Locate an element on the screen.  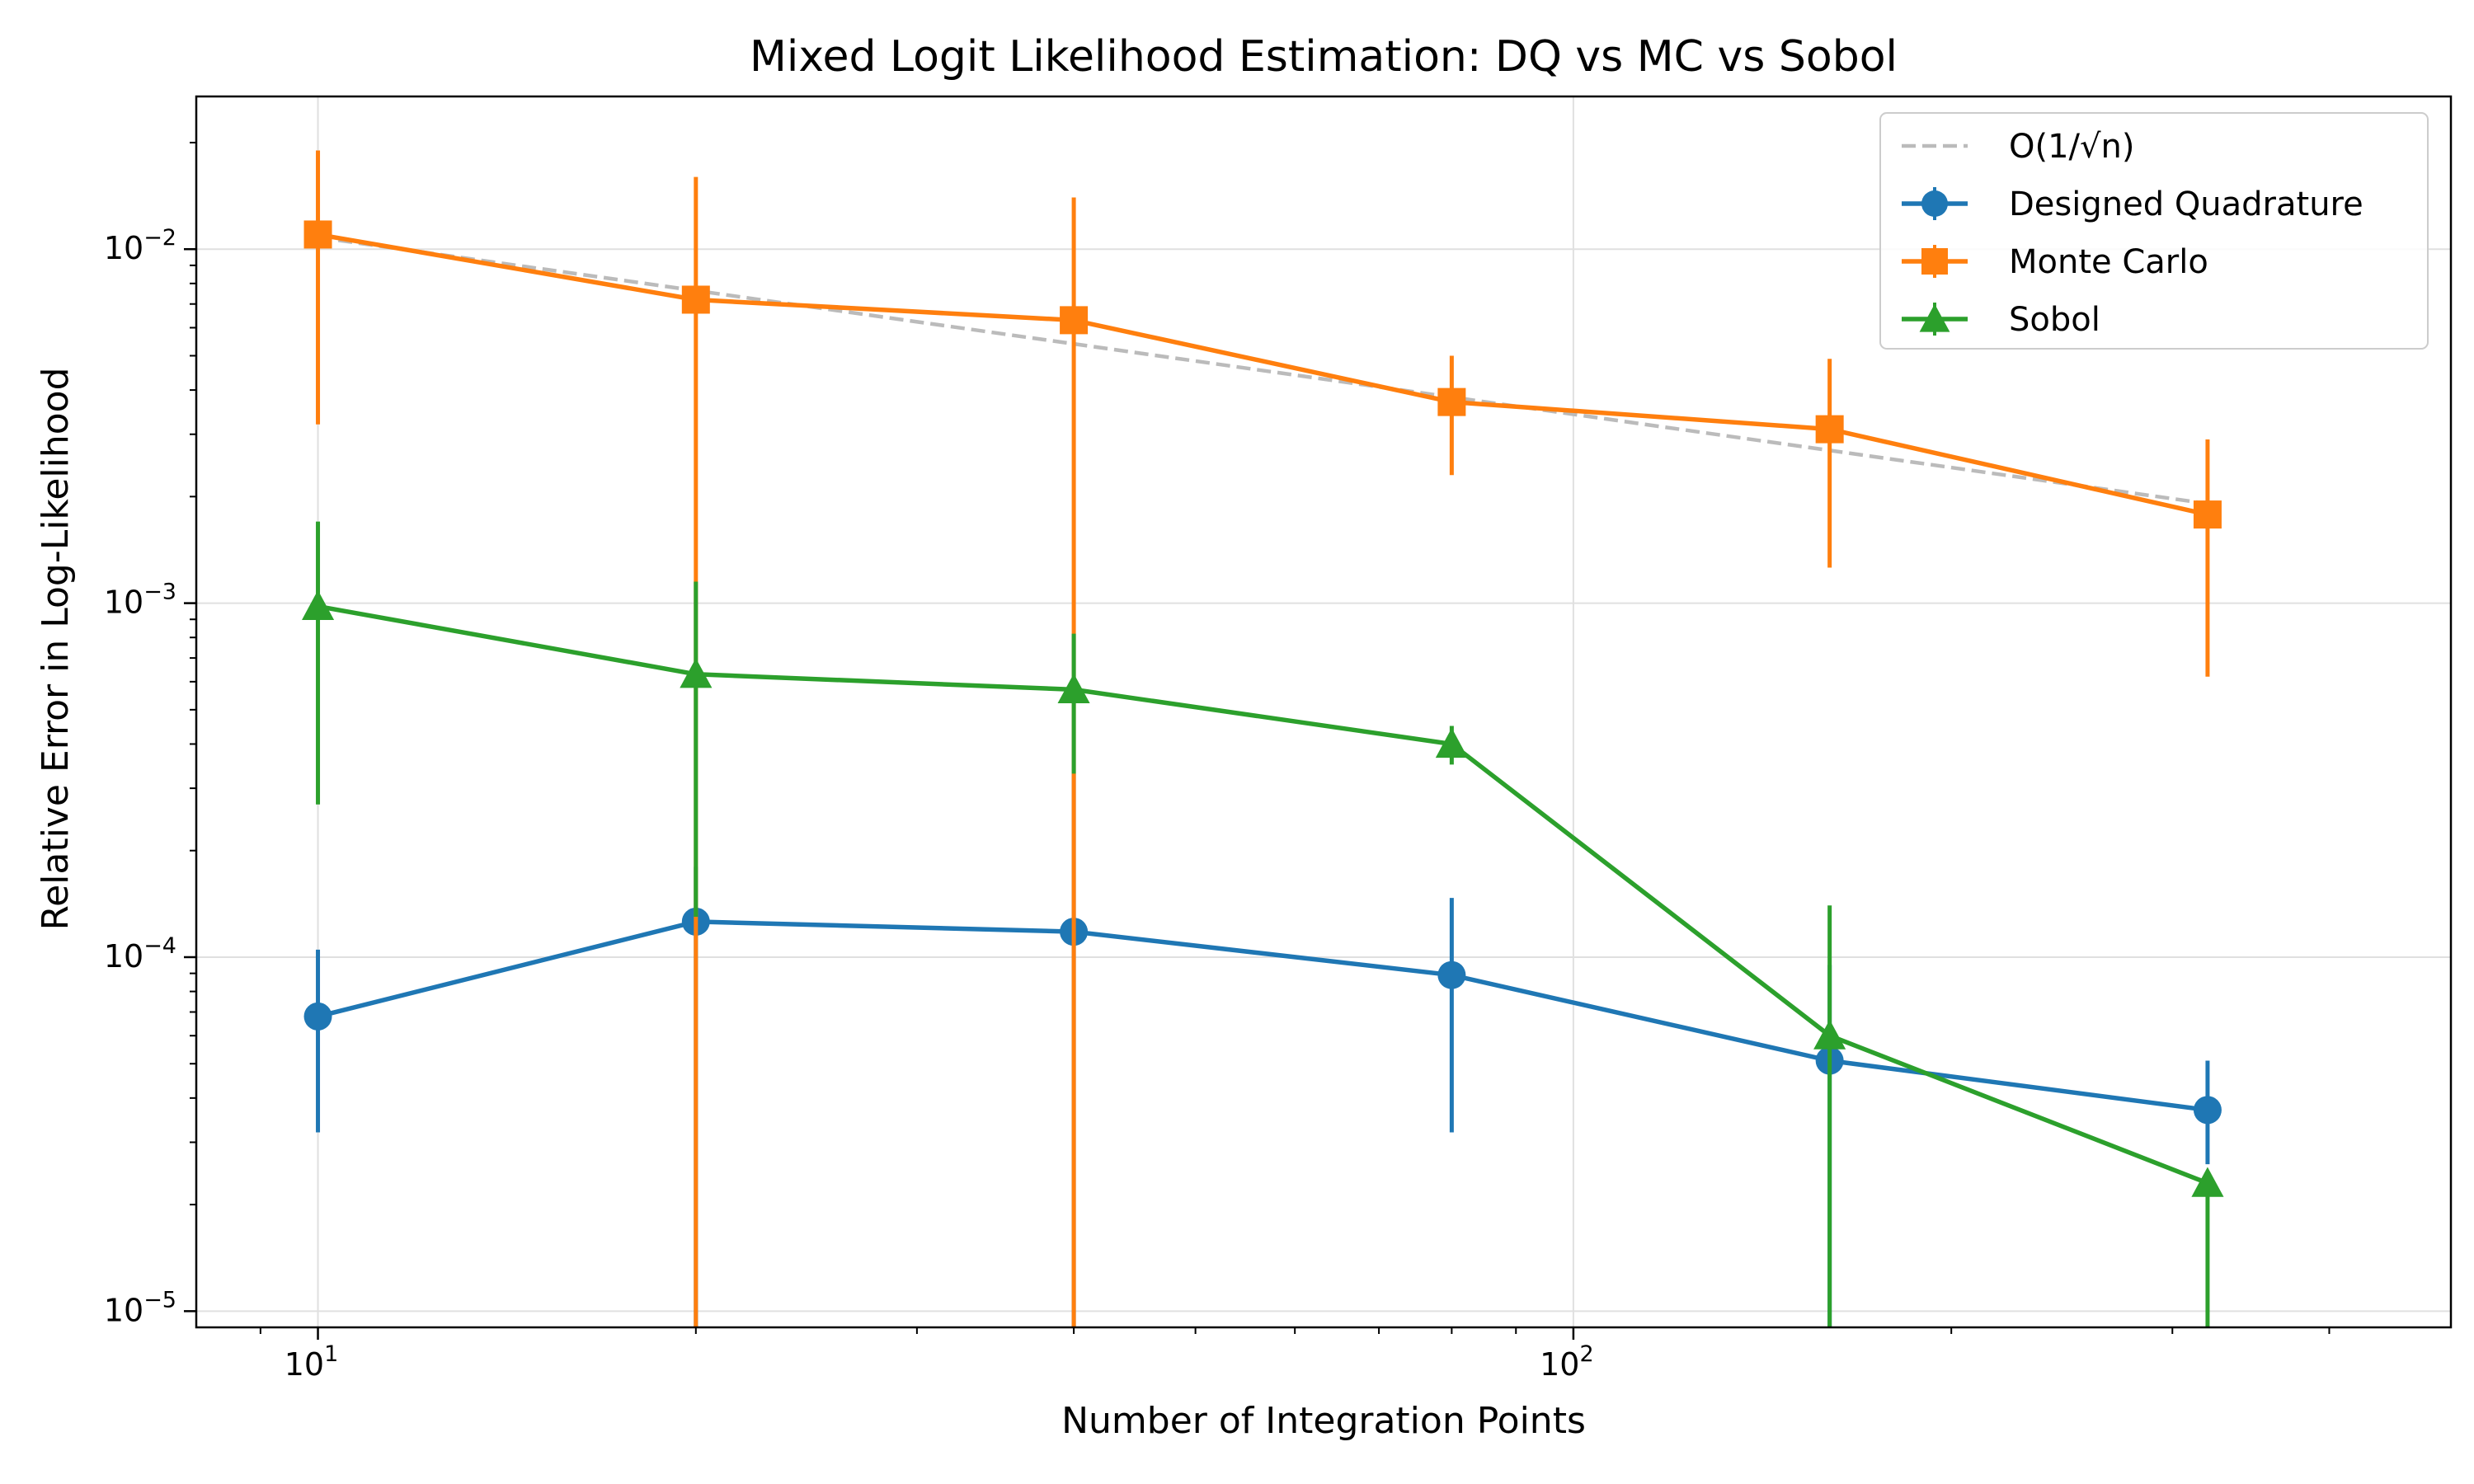
x-tick-label: 10² is located at coordinates (1567, 1362).